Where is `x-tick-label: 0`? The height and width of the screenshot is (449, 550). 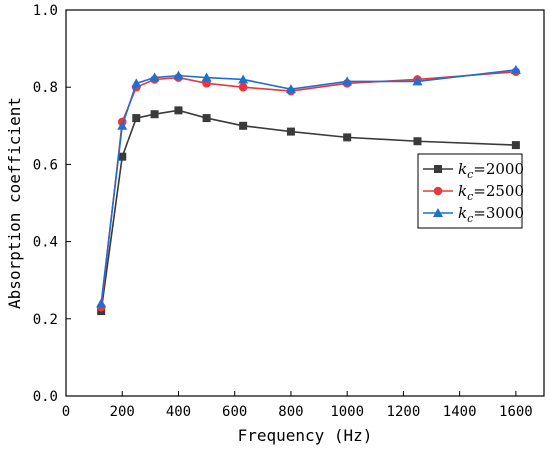 x-tick-label: 0 is located at coordinates (66, 412).